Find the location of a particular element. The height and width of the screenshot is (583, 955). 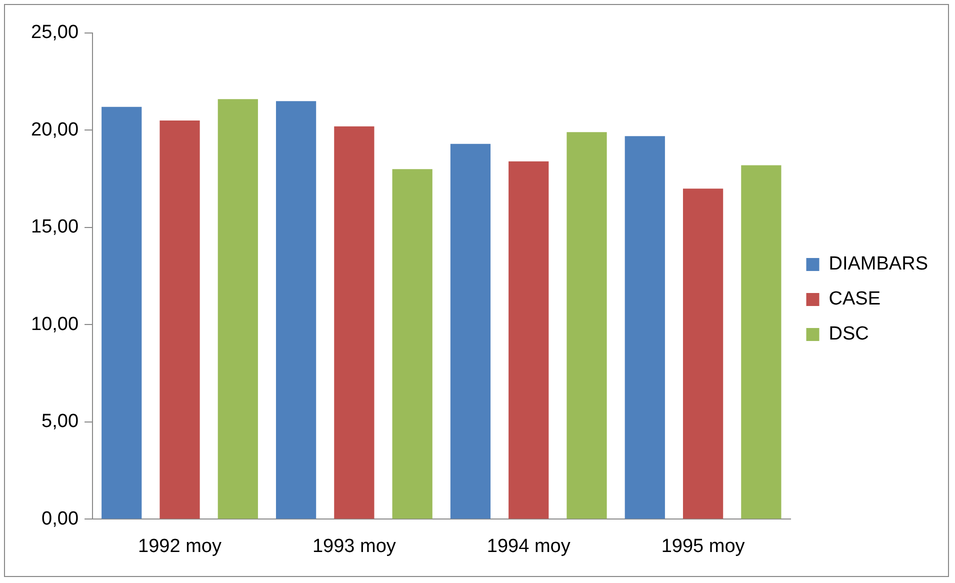

legend-label: DIAMBARS is located at coordinates (878, 264).